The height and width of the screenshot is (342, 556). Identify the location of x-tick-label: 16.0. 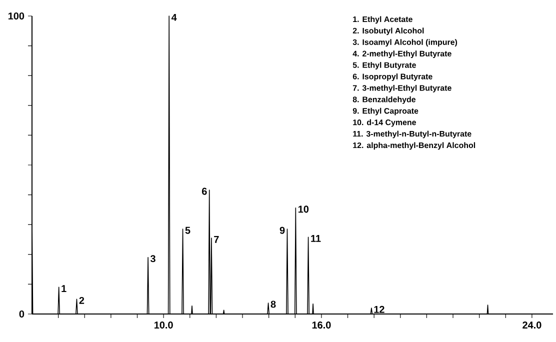
(321, 325).